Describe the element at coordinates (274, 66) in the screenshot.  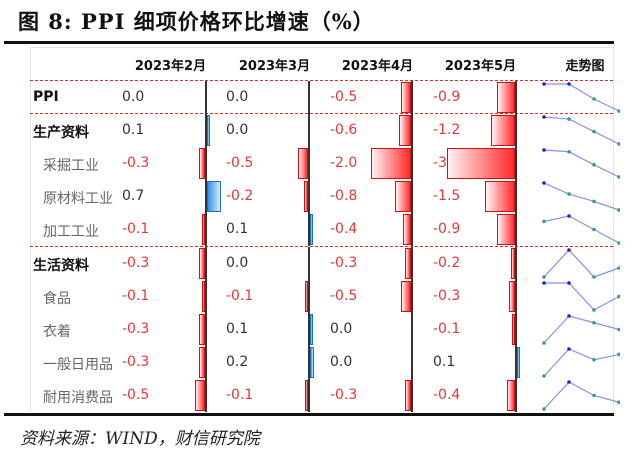
I see `col-header-mar: 2023年3月` at that location.